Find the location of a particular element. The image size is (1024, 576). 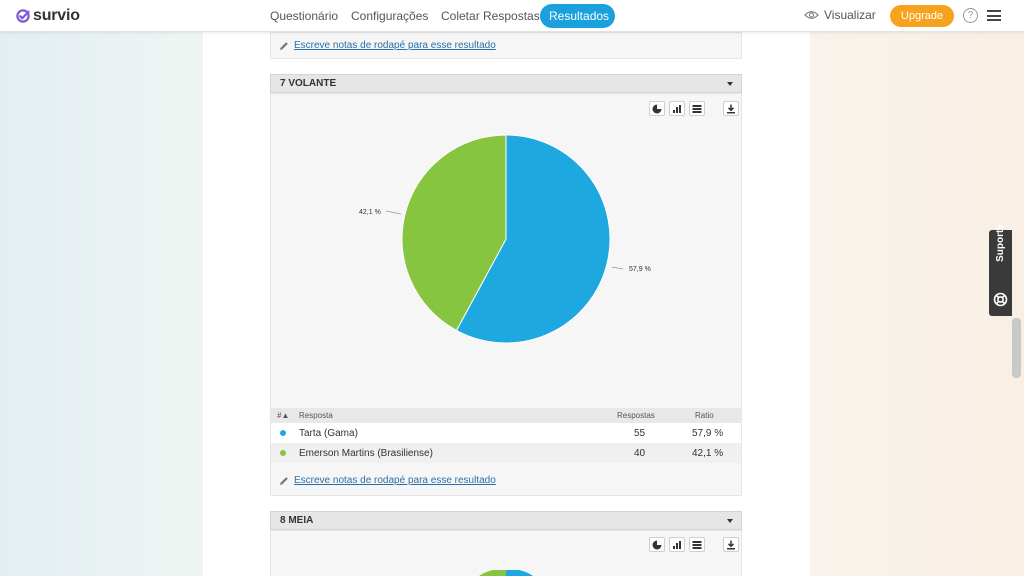

question-8-header: 8 MEIA is located at coordinates (506, 520).